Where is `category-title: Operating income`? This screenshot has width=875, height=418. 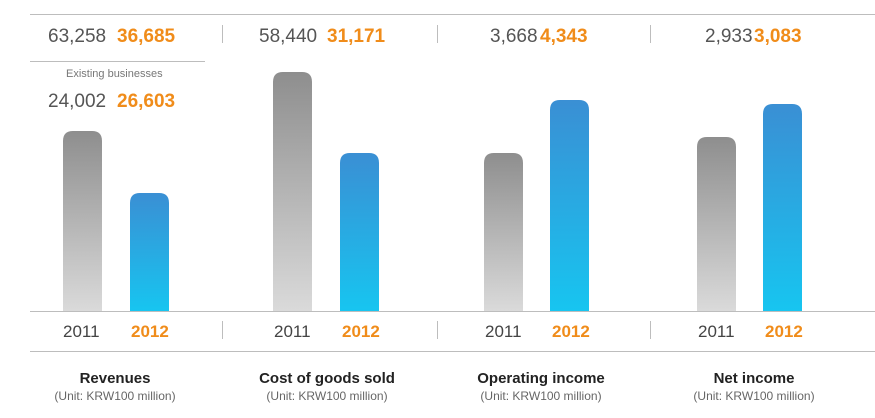
category-title: Operating income is located at coordinates (541, 378).